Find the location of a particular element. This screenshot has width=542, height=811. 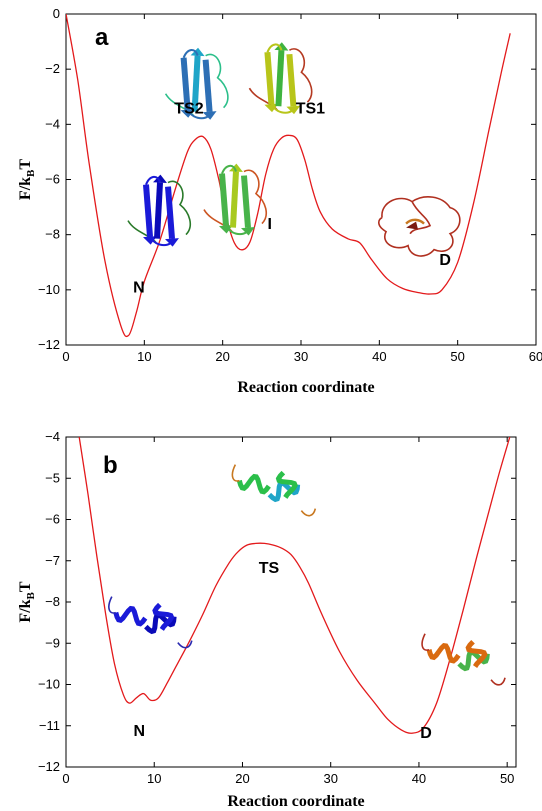

ts2-beta-structure is located at coordinates (196, 83).